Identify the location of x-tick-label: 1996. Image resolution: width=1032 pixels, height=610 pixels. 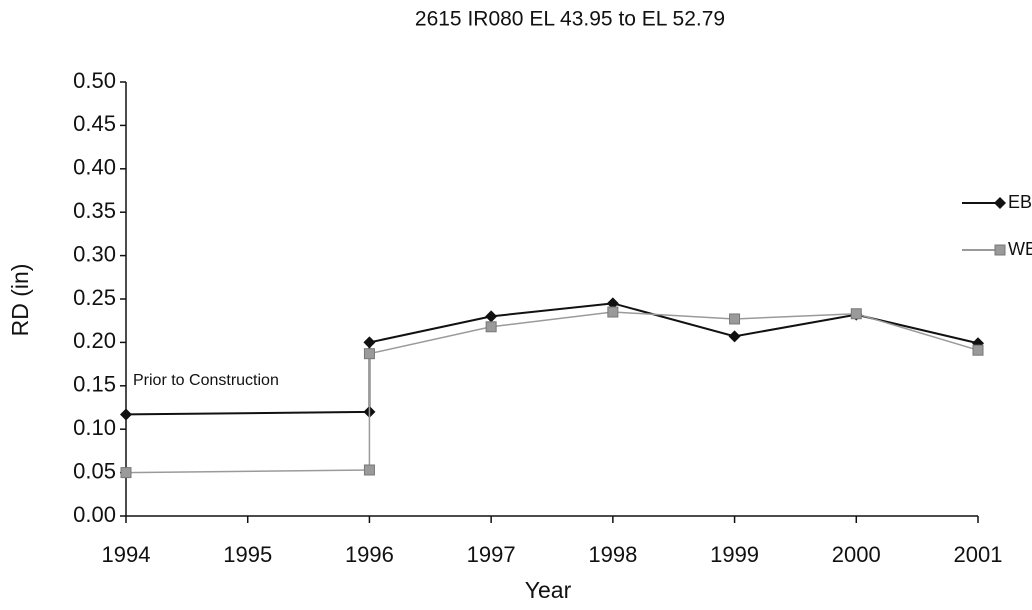
(369, 554).